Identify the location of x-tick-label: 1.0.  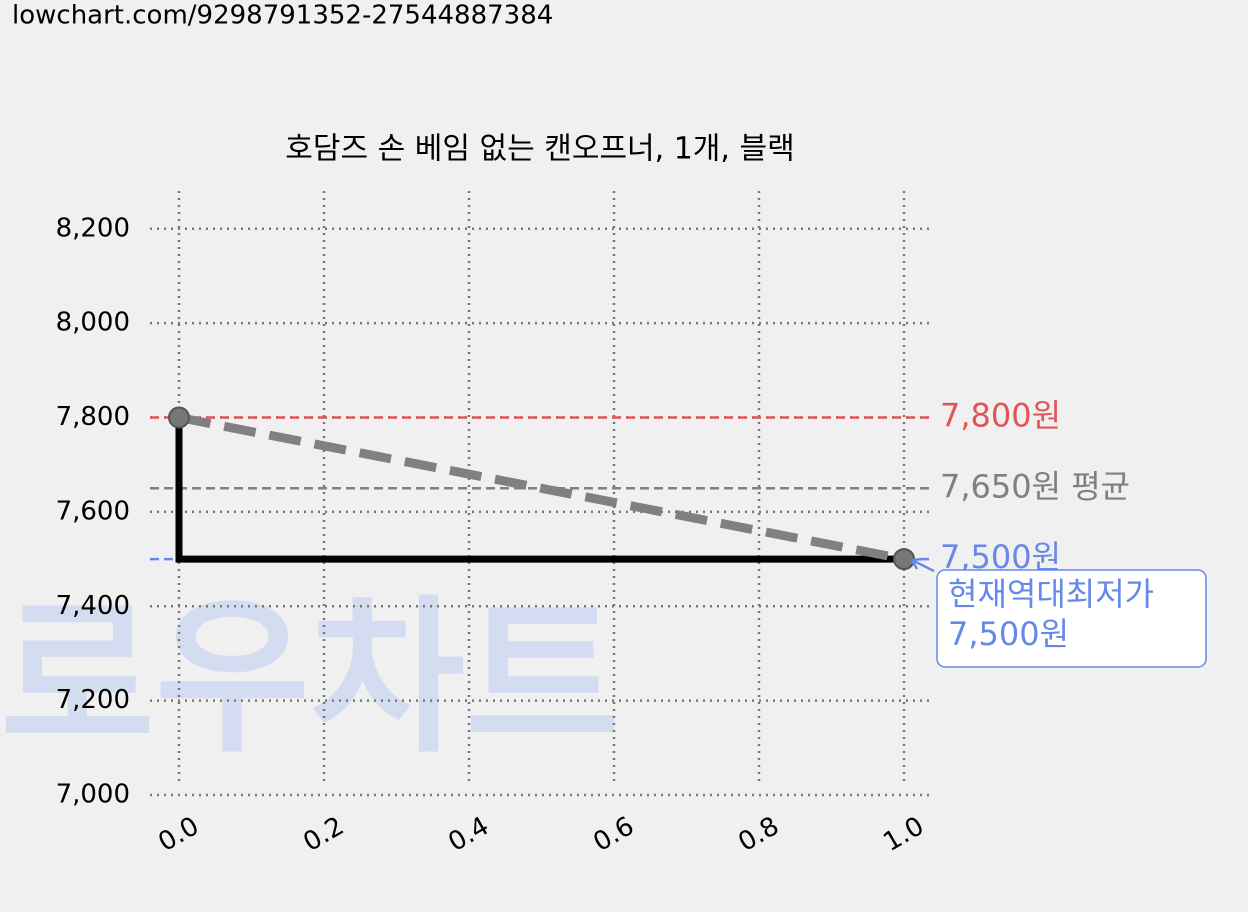
(903, 834).